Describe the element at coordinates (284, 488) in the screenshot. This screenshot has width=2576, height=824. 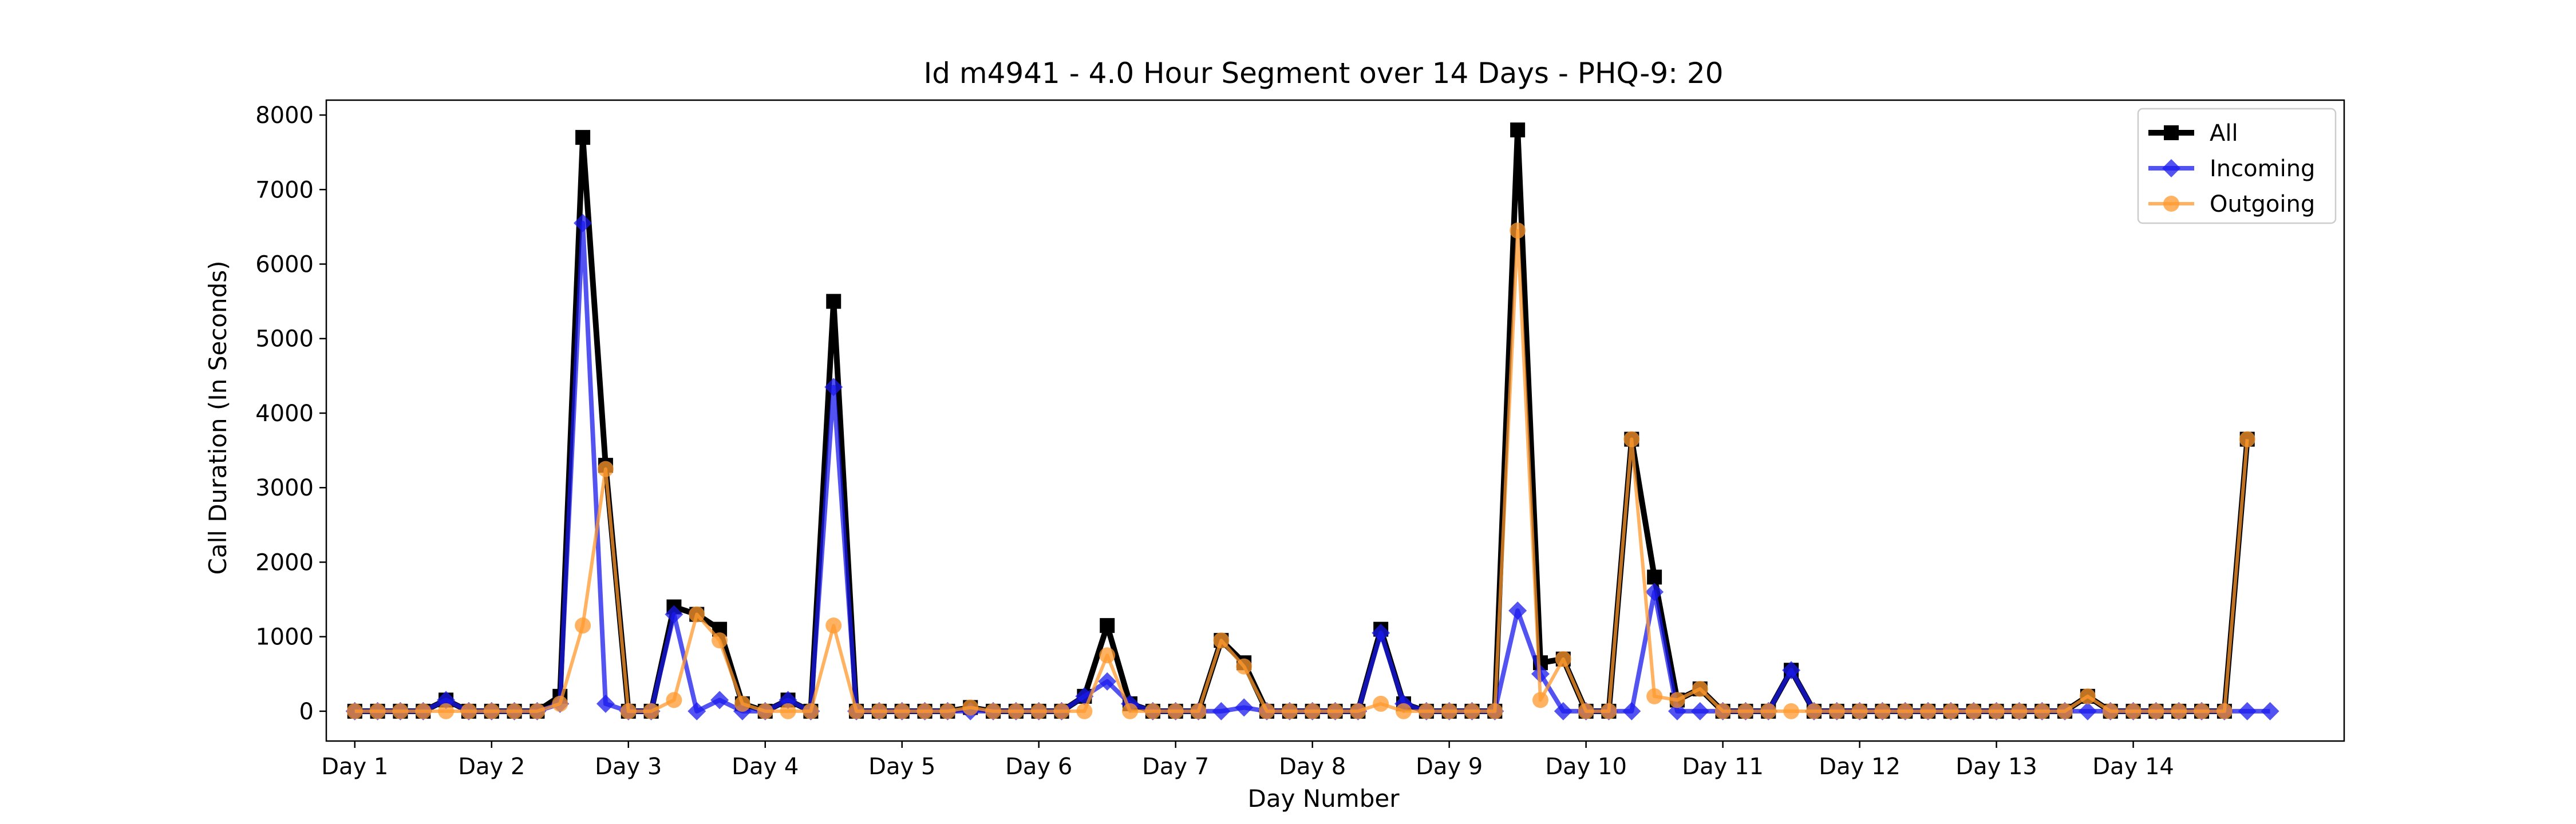
I see `y-tick-label: 3000` at that location.